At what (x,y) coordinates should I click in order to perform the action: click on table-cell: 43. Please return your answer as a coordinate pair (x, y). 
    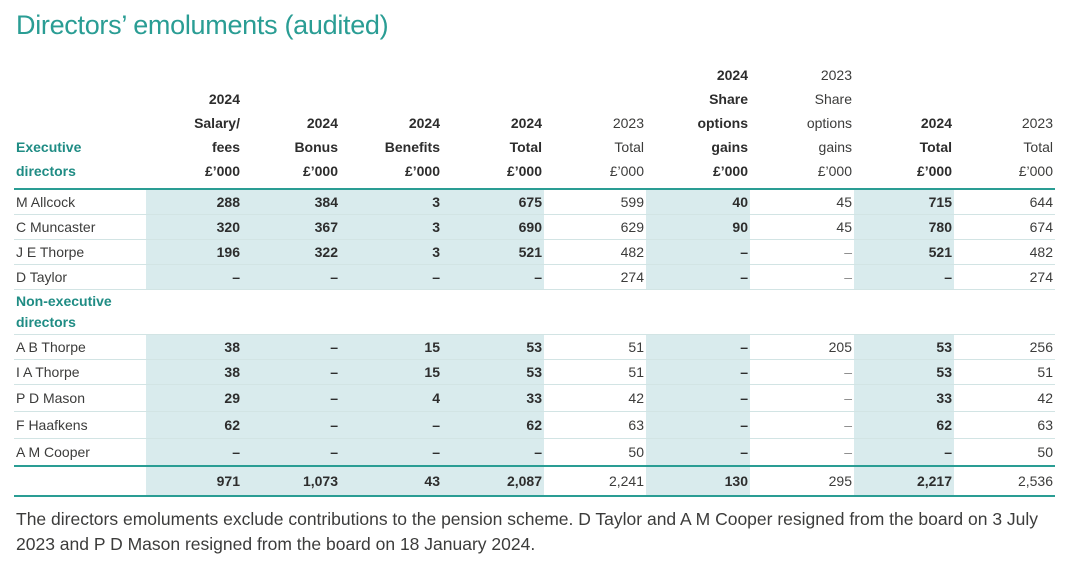
    Looking at the image, I should click on (391, 481).